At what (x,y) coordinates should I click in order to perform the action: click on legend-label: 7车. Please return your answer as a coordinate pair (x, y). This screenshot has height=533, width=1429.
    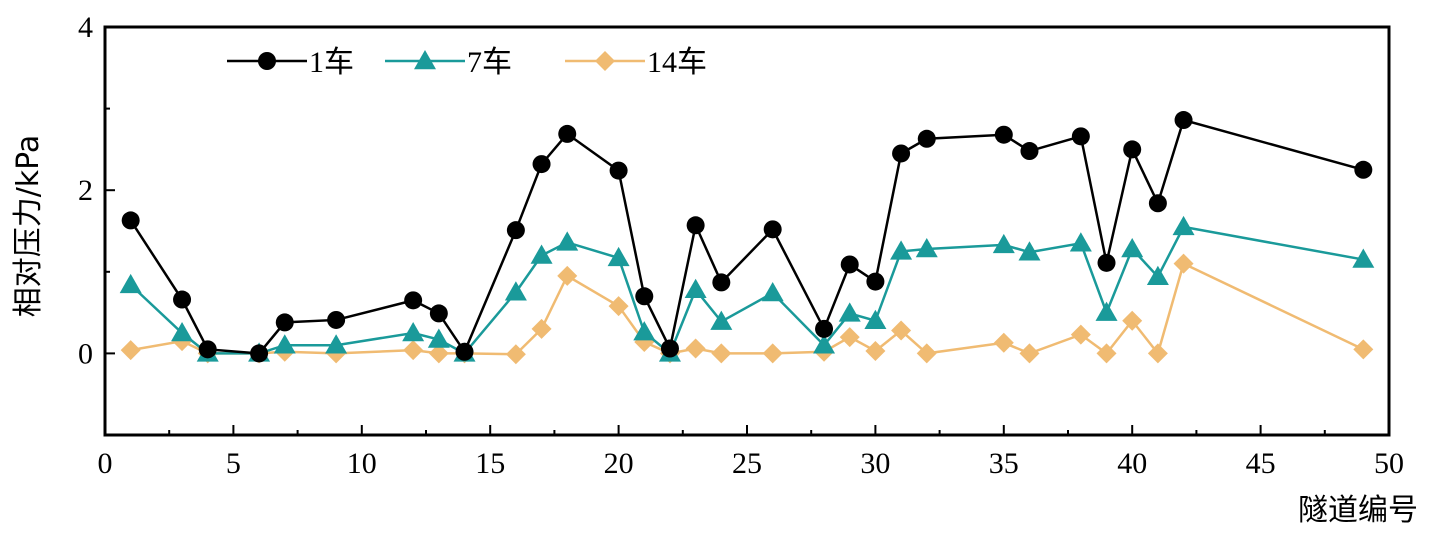
    Looking at the image, I should click on (489, 62).